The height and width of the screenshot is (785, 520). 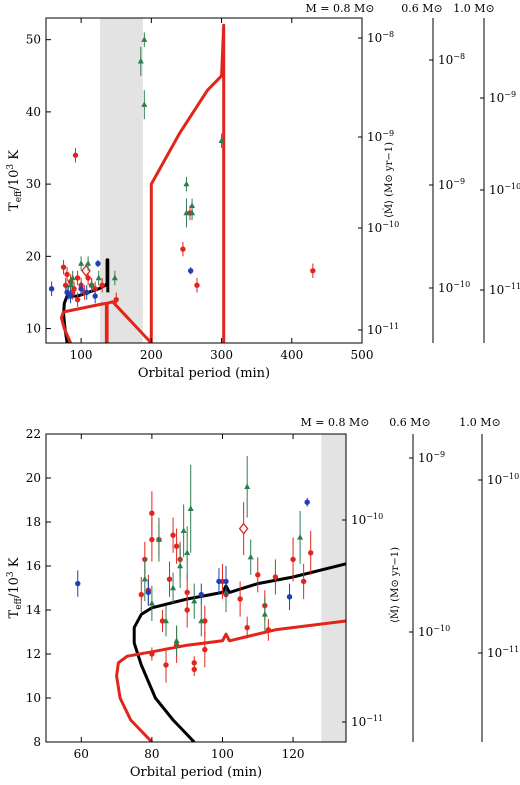 I want to click on y-tick-label: 40, so click(x=33, y=112).